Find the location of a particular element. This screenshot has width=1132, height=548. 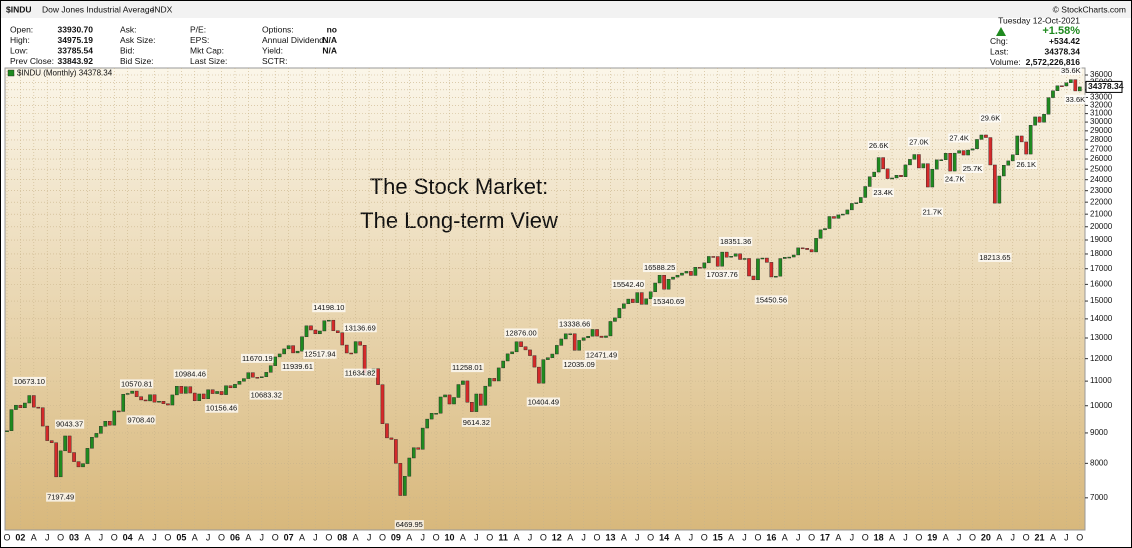

y-tick-label: 29000 is located at coordinates (1101, 130).